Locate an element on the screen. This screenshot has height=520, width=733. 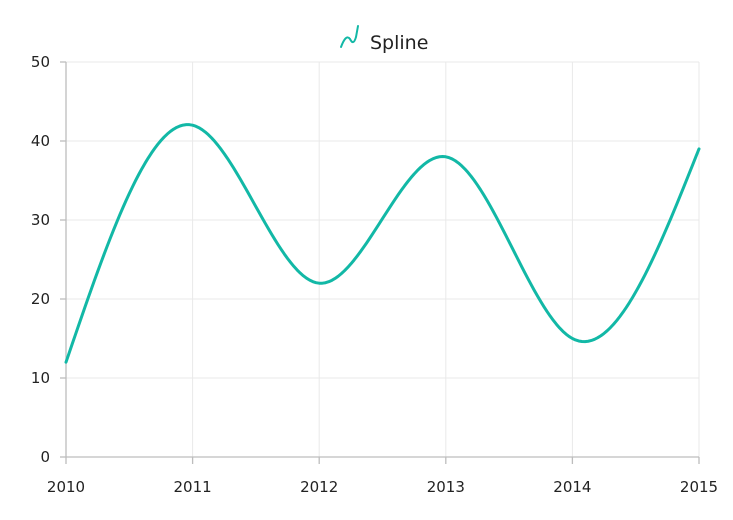
y-tick-label: 40 is located at coordinates (40, 141).